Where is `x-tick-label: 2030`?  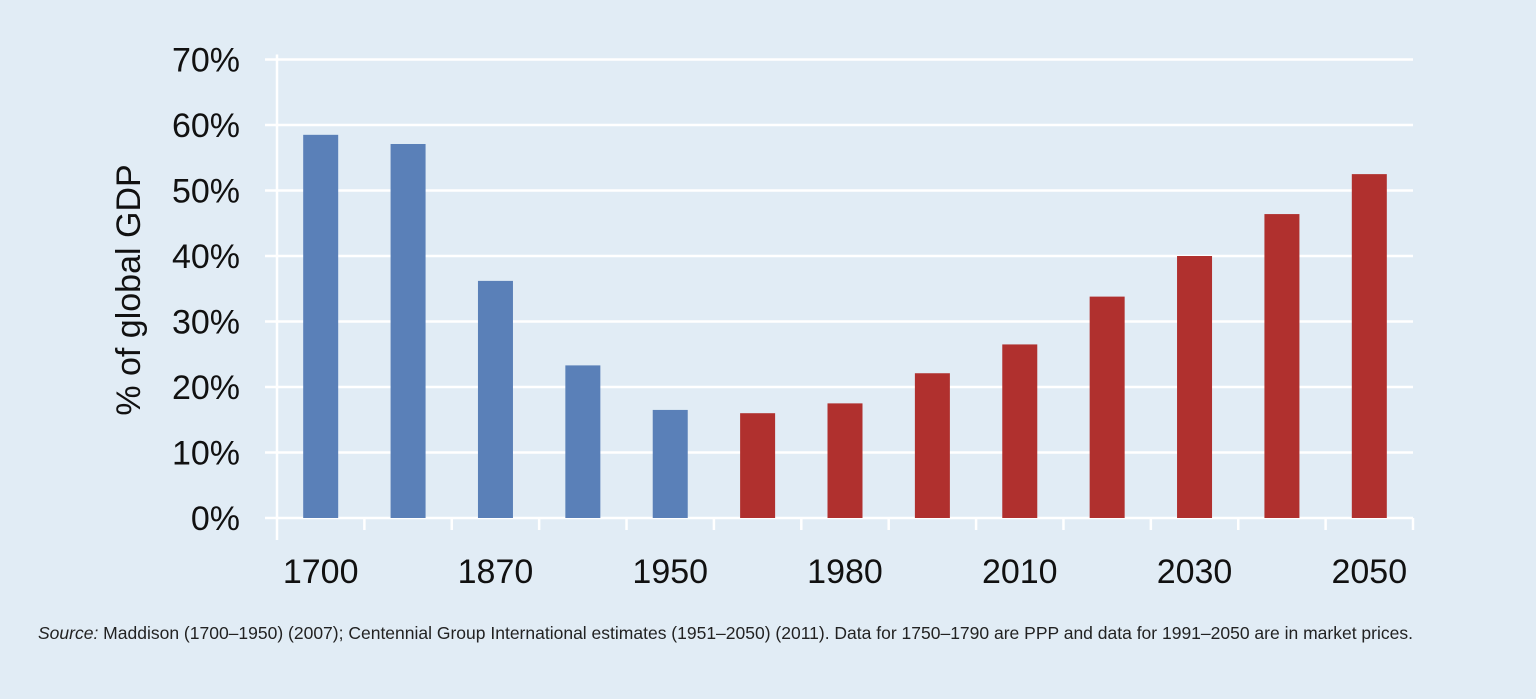 x-tick-label: 2030 is located at coordinates (1195, 572).